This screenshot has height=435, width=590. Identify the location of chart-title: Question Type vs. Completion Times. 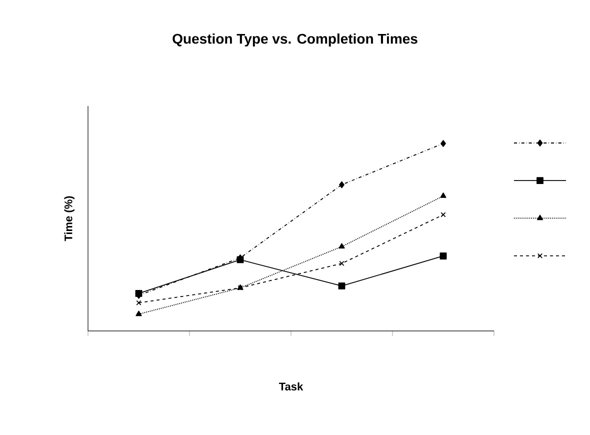
(295, 40).